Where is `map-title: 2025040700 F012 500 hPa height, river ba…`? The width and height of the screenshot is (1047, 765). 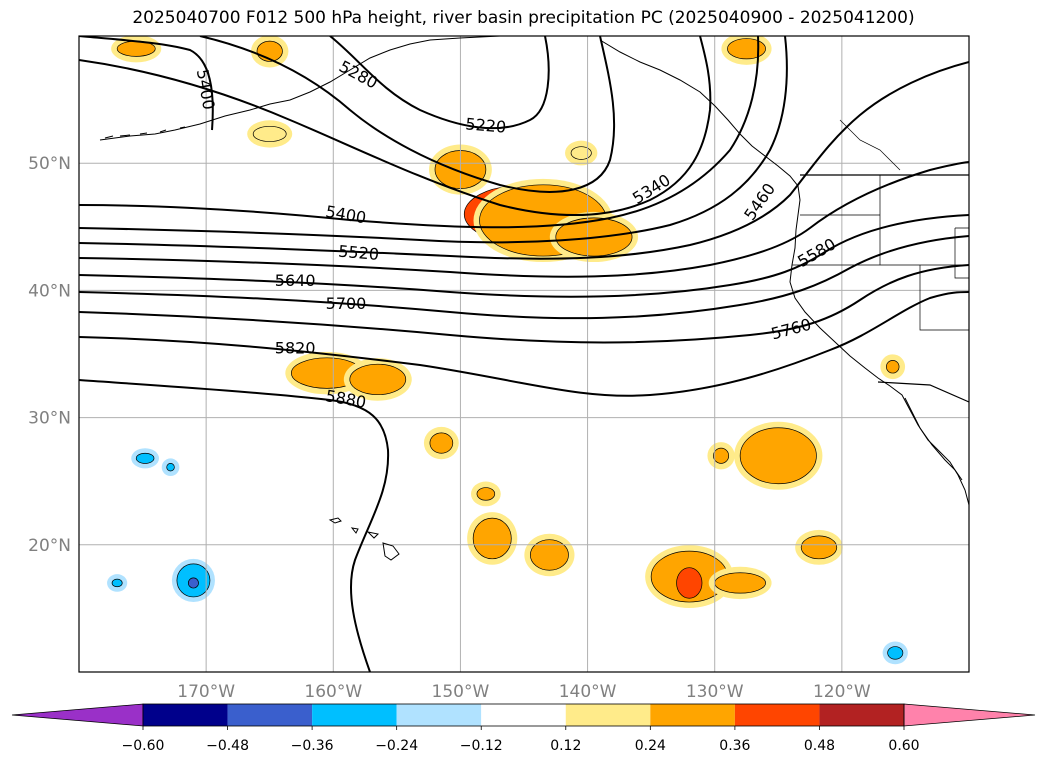 map-title: 2025040700 F012 500 hPa height, river ba… is located at coordinates (523, 18).